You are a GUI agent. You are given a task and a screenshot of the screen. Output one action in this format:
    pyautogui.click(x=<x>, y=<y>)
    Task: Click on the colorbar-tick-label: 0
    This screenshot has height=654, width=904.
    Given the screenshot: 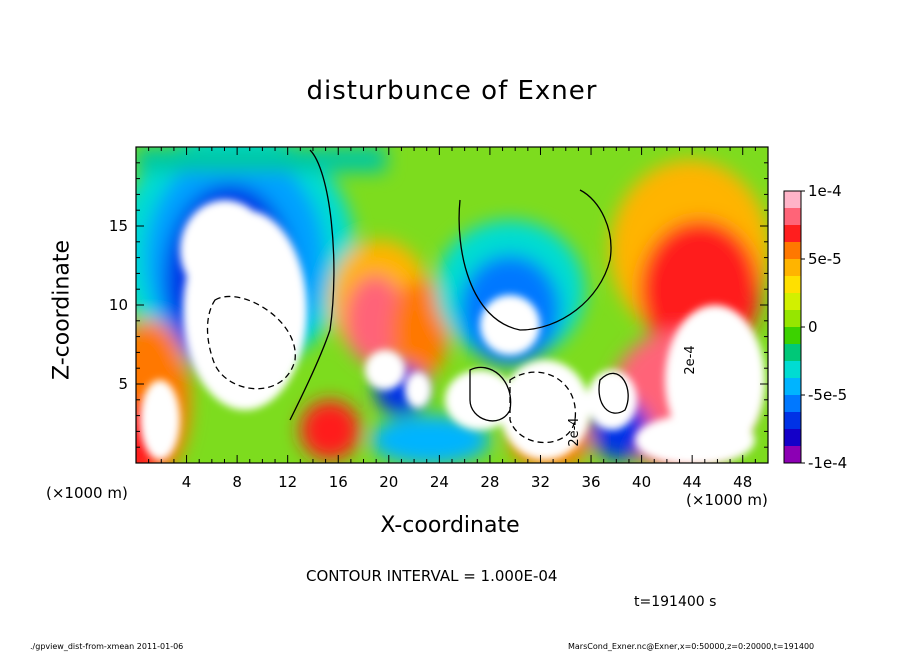 What is the action you would take?
    pyautogui.click(x=813, y=327)
    